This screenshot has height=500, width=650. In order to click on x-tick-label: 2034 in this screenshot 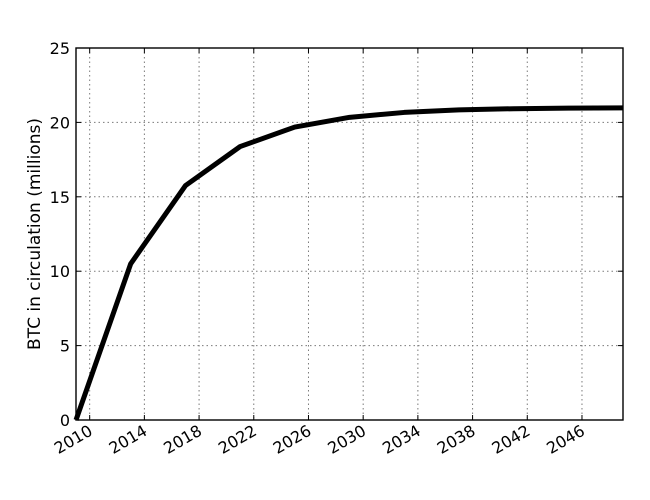, I will do `click(401, 439)`.